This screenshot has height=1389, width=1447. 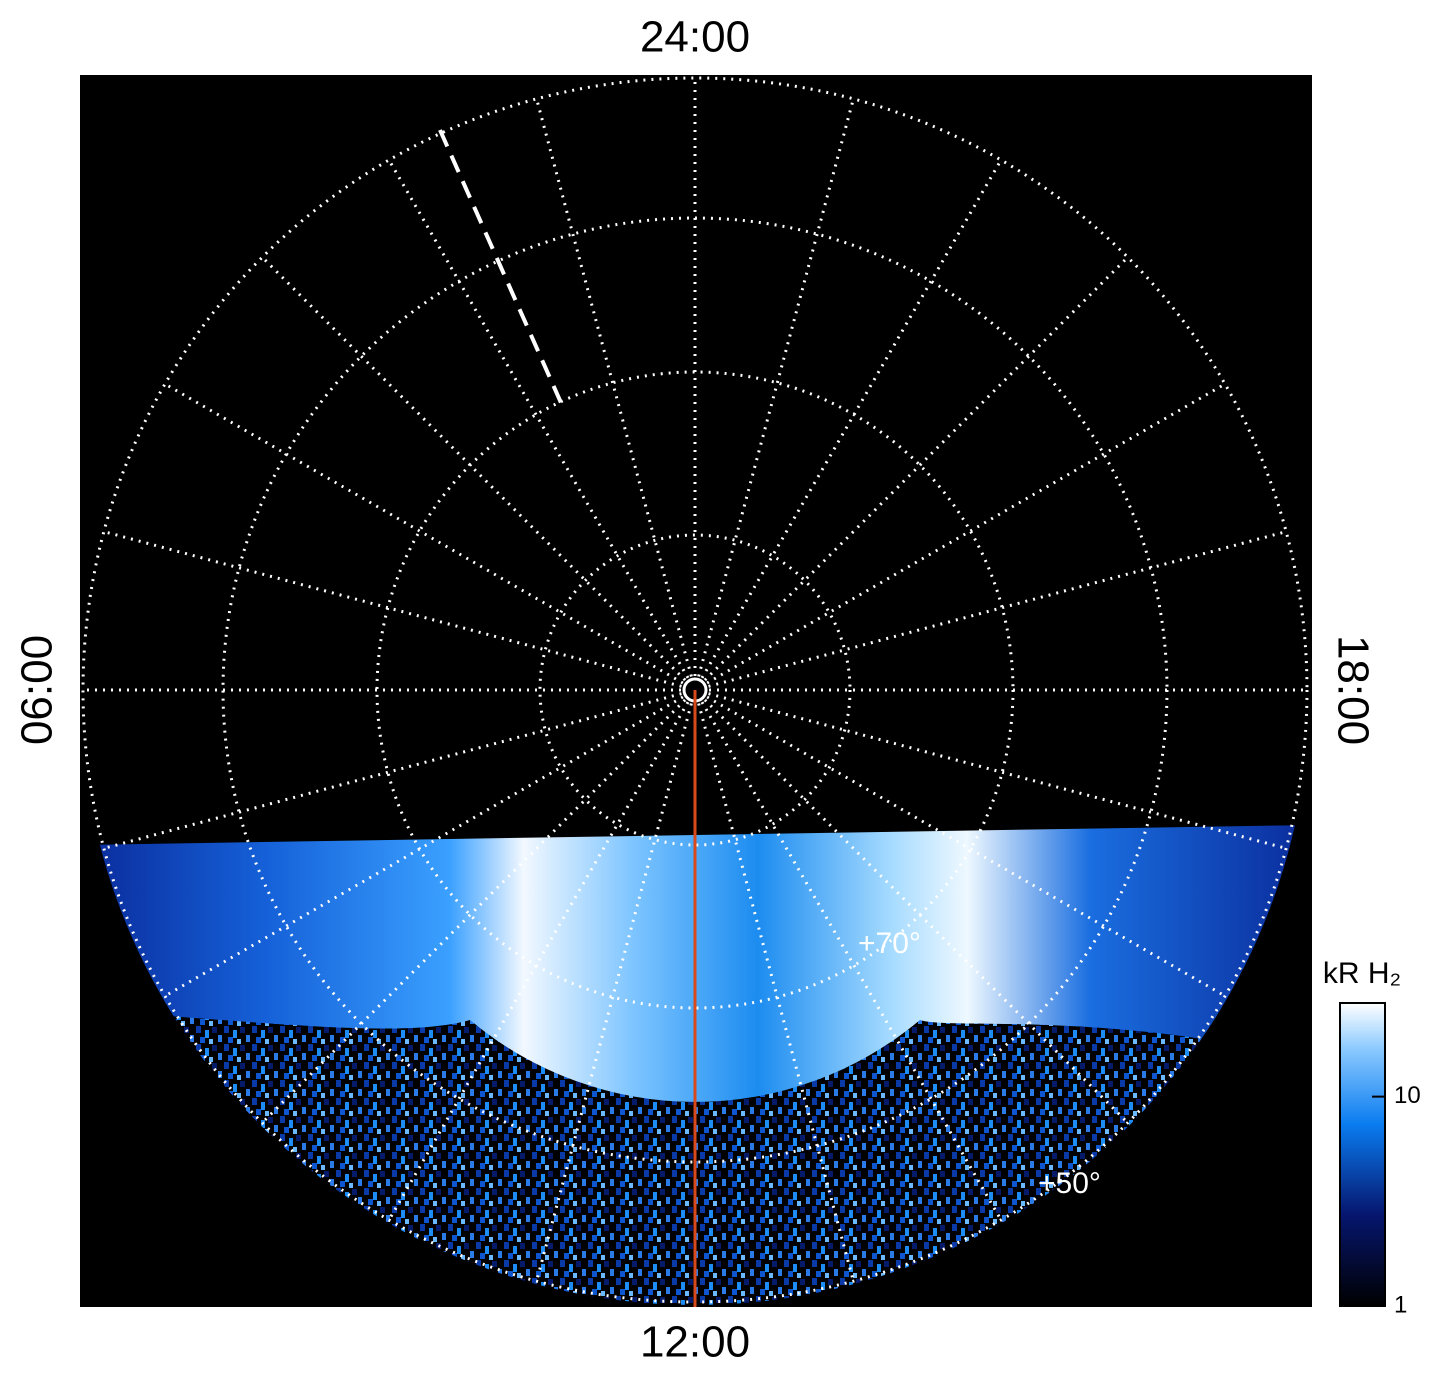 I want to click on colorbar-tick-label: 1, so click(x=1400, y=1304).